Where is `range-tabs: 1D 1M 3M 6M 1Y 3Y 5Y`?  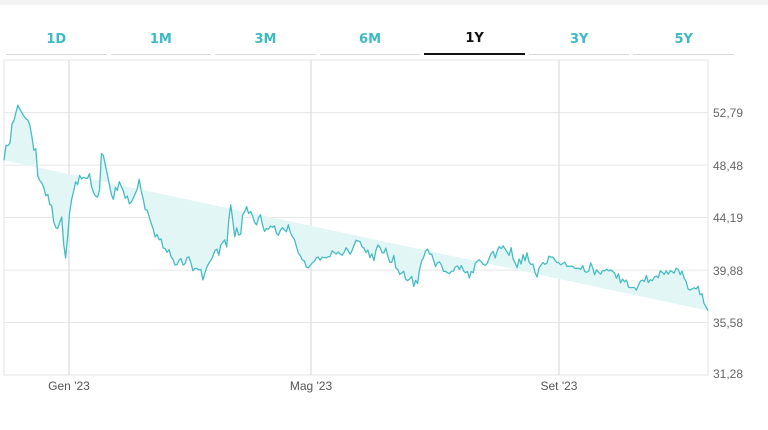 range-tabs: 1D 1M 3M 6M 1Y 3Y 5Y is located at coordinates (370, 40).